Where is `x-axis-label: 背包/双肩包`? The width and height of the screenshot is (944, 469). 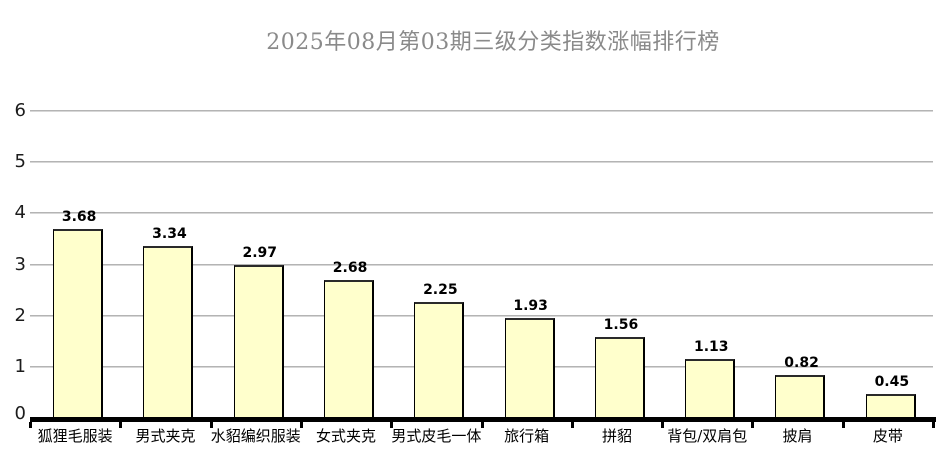 x-axis-label: 背包/双肩包 is located at coordinates (707, 436).